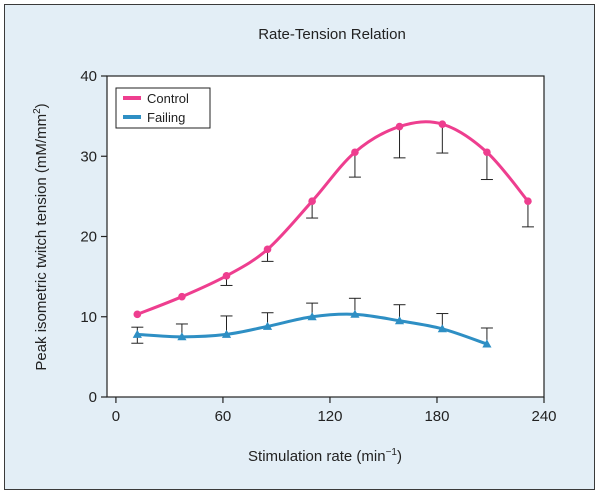 The width and height of the screenshot is (599, 494). I want to click on legend: Control Failing, so click(163, 108).